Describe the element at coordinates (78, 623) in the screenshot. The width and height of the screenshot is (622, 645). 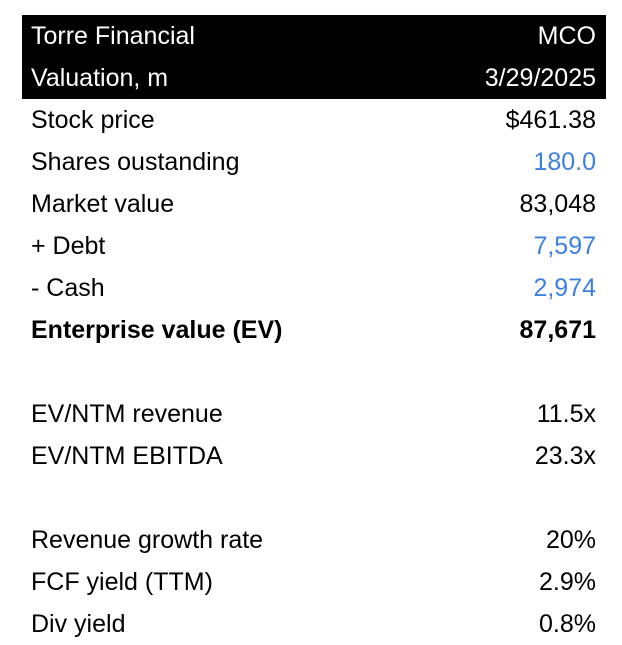
I see `div-yield-label: Div yield` at that location.